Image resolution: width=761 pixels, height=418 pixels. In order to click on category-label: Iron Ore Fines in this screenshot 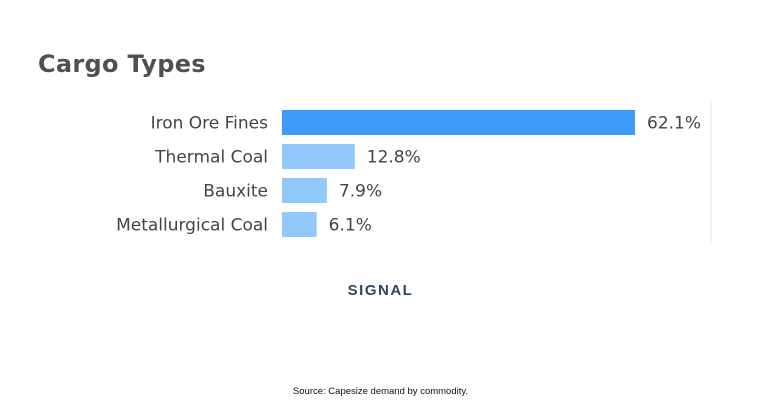, I will do `click(210, 124)`.